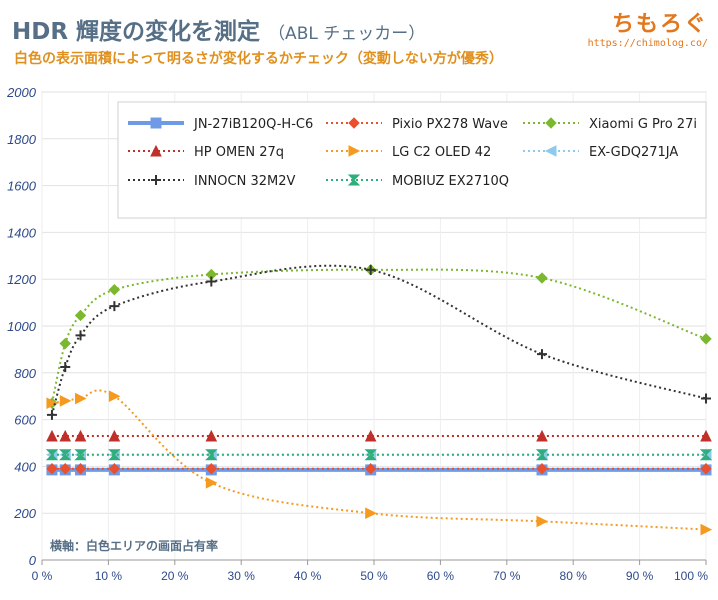  I want to click on legend-label: Pixio PX278 Wave, so click(450, 124).